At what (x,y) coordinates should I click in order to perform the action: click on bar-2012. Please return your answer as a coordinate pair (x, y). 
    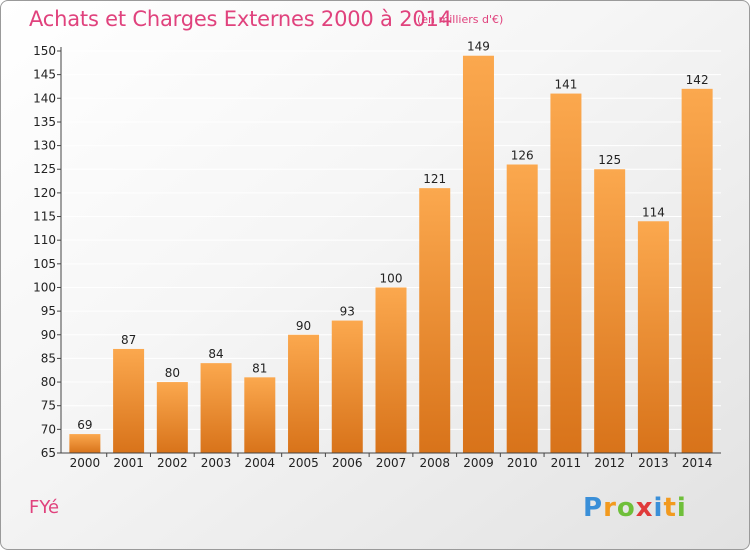
    Looking at the image, I should click on (610, 311).